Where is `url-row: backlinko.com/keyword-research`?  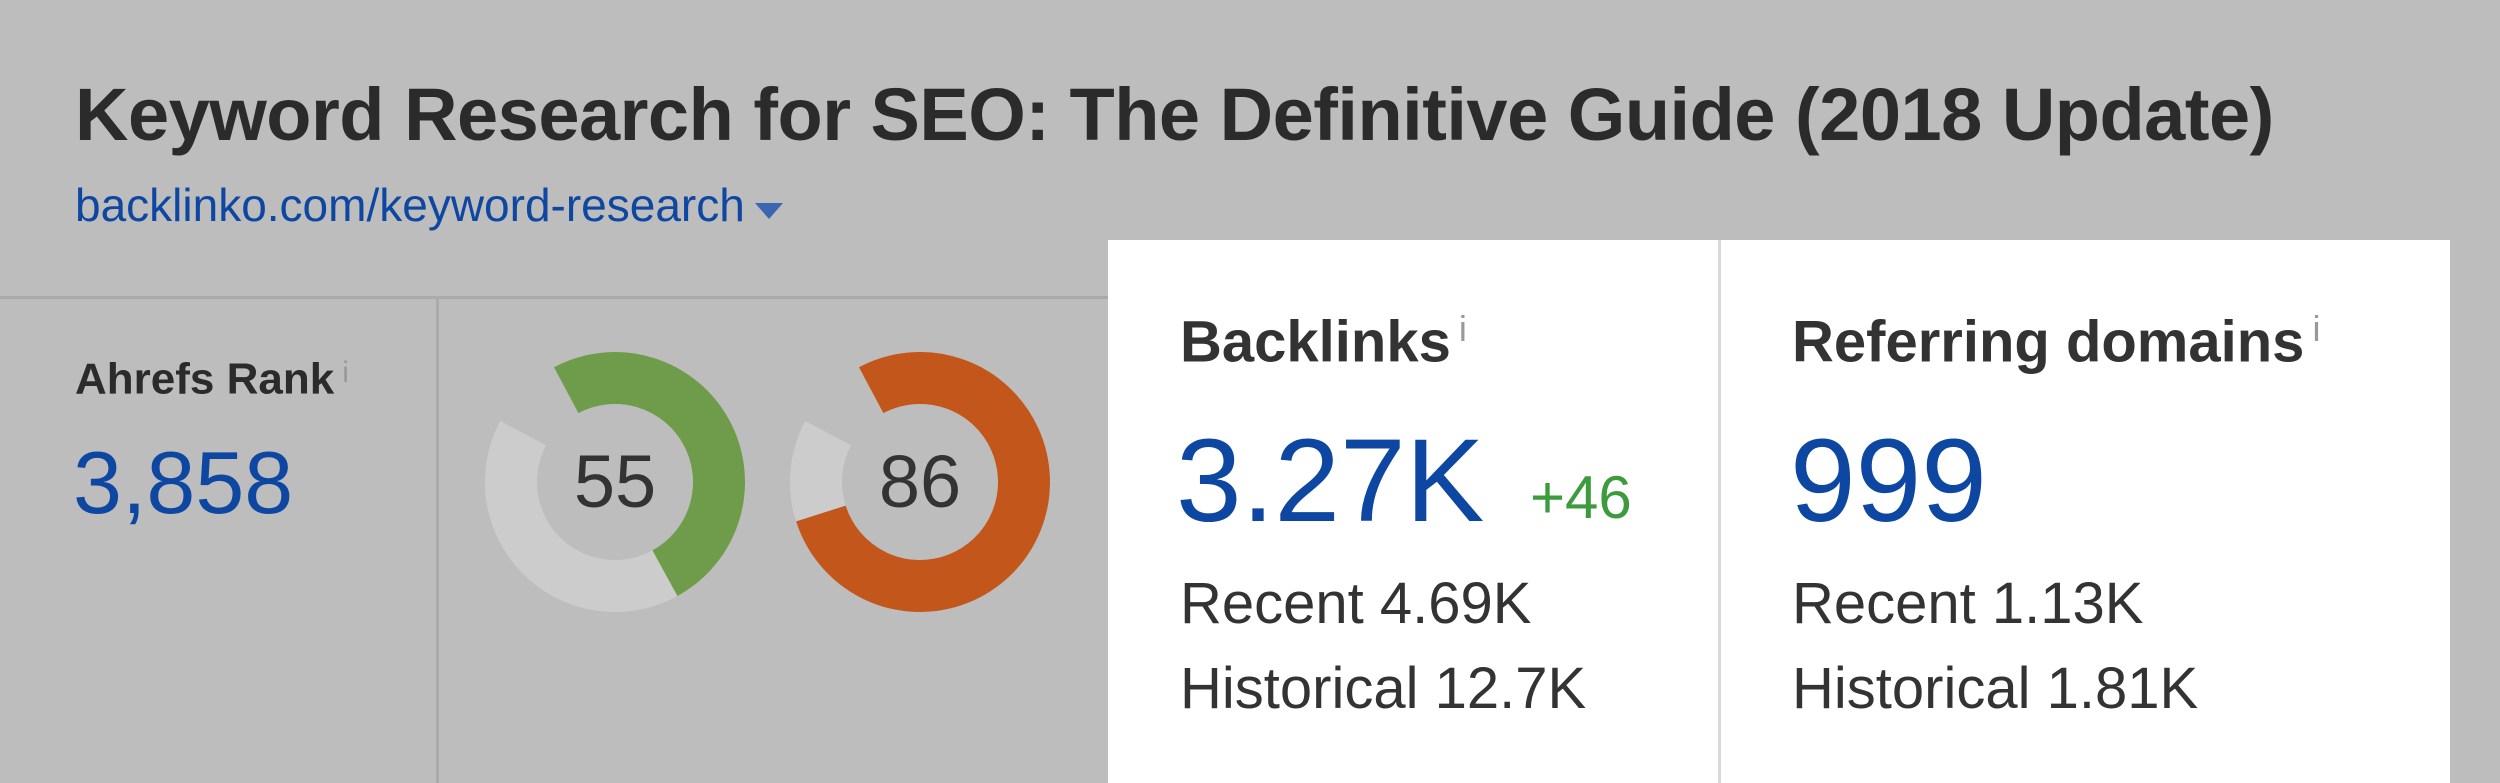 url-row: backlinko.com/keyword-research is located at coordinates (429, 205).